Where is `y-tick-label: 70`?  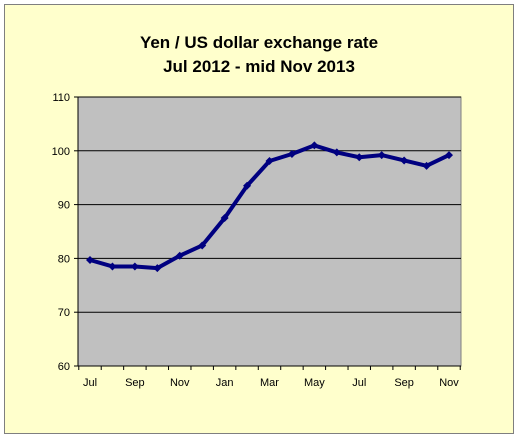
y-tick-label: 70 is located at coordinates (64, 313).